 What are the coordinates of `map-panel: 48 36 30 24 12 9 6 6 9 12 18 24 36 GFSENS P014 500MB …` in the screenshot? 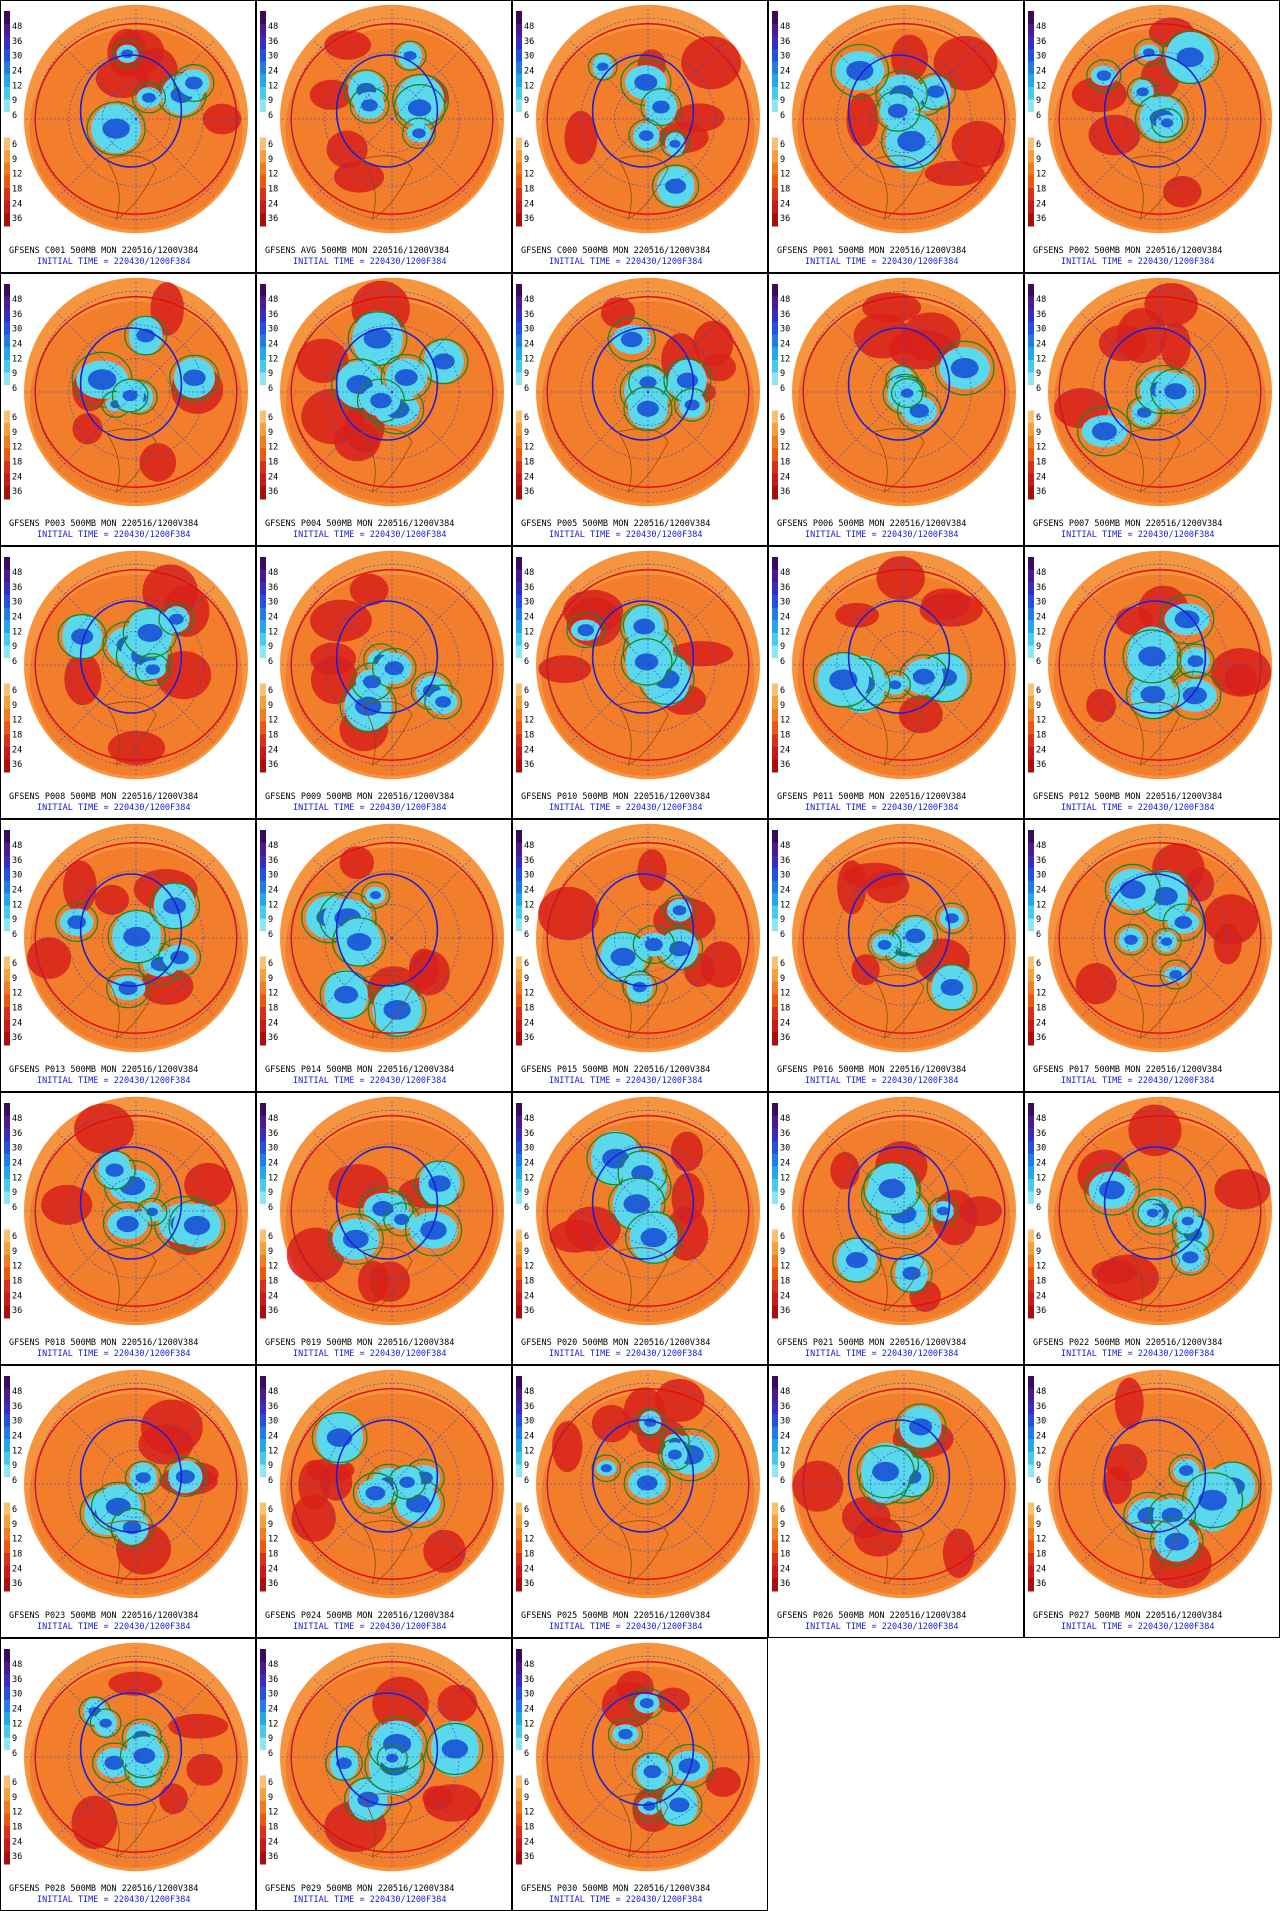 It's located at (384, 955).